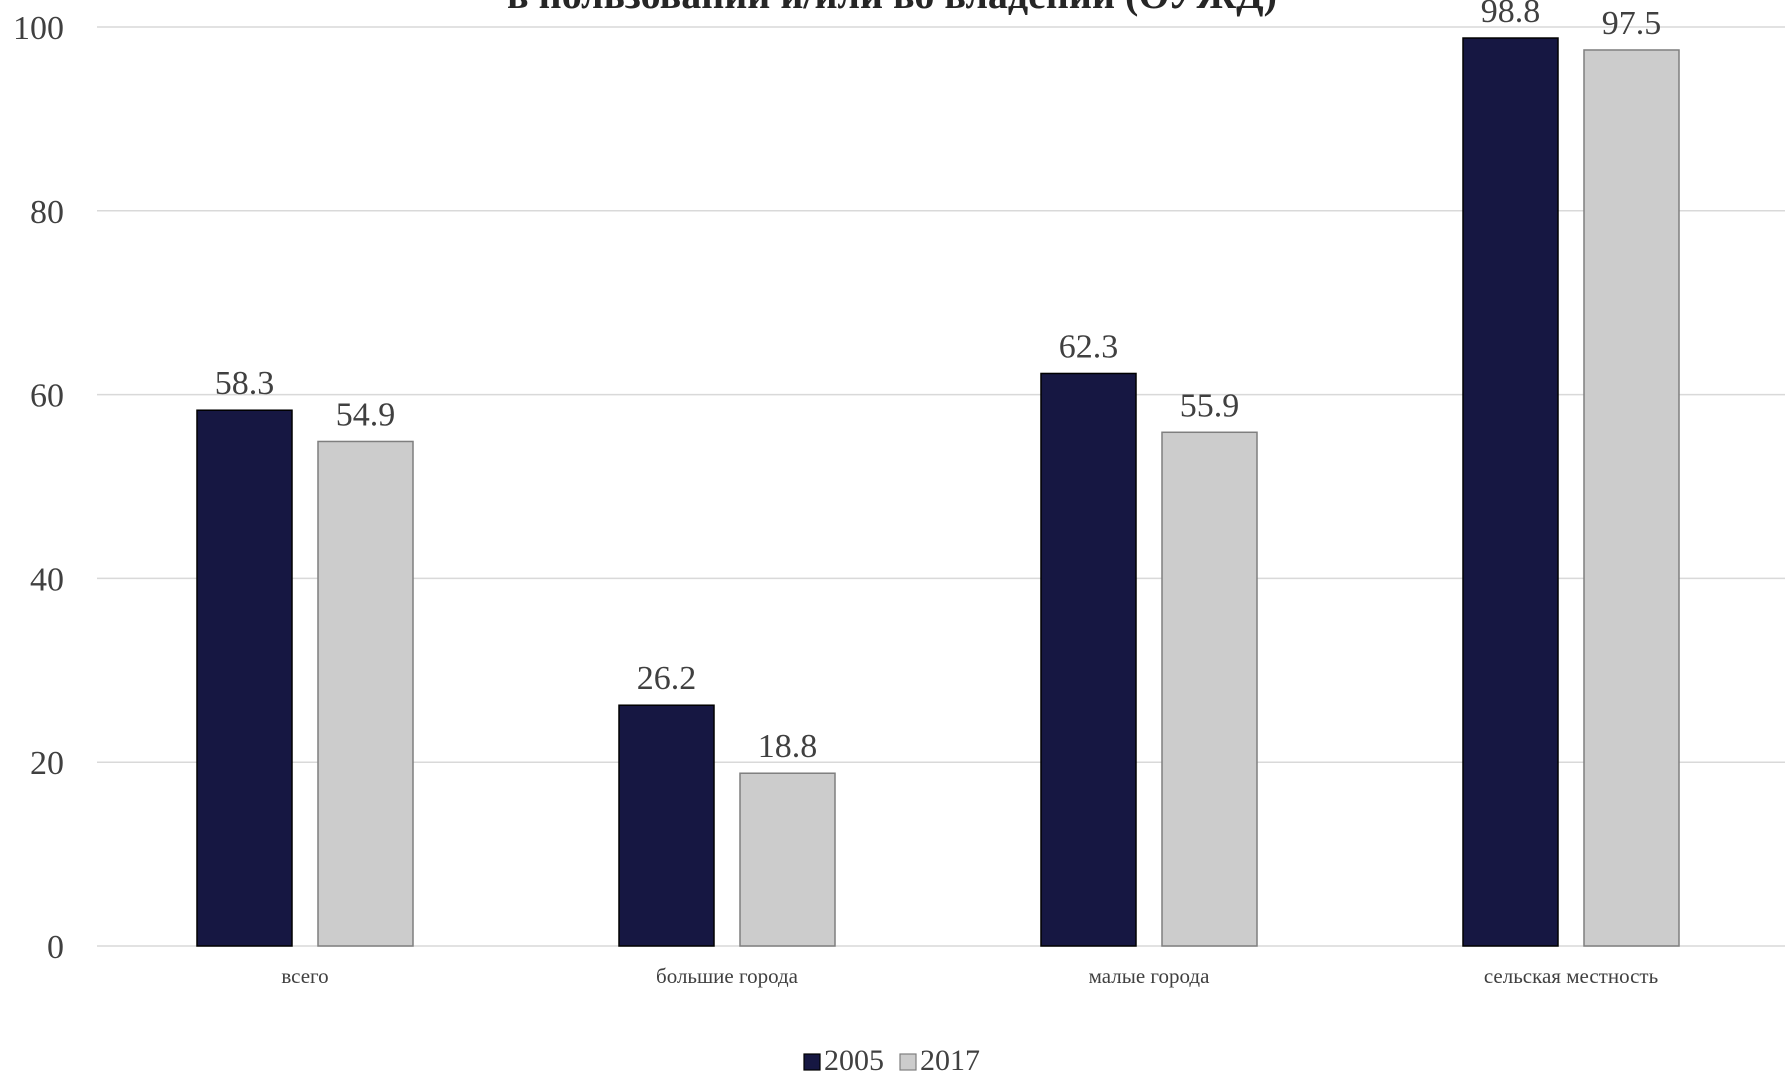  What do you see at coordinates (366, 414) in the screenshot?
I see `data-label-2017-0: 54.9` at bounding box center [366, 414].